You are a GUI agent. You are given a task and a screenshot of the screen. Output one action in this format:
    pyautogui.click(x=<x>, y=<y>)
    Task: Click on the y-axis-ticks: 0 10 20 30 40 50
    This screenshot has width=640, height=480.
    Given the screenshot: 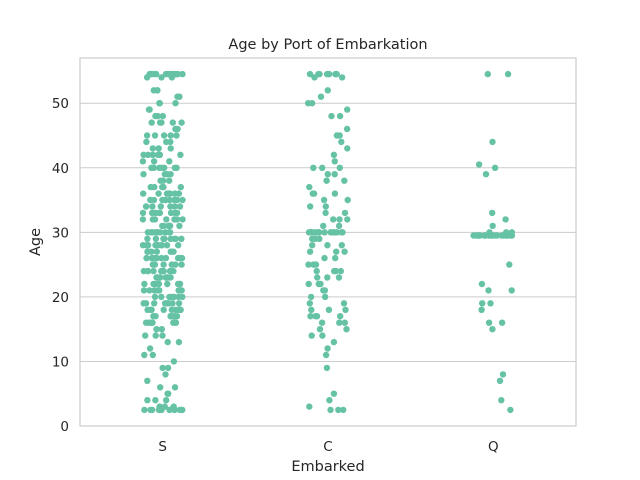 What is the action you would take?
    pyautogui.click(x=60, y=265)
    